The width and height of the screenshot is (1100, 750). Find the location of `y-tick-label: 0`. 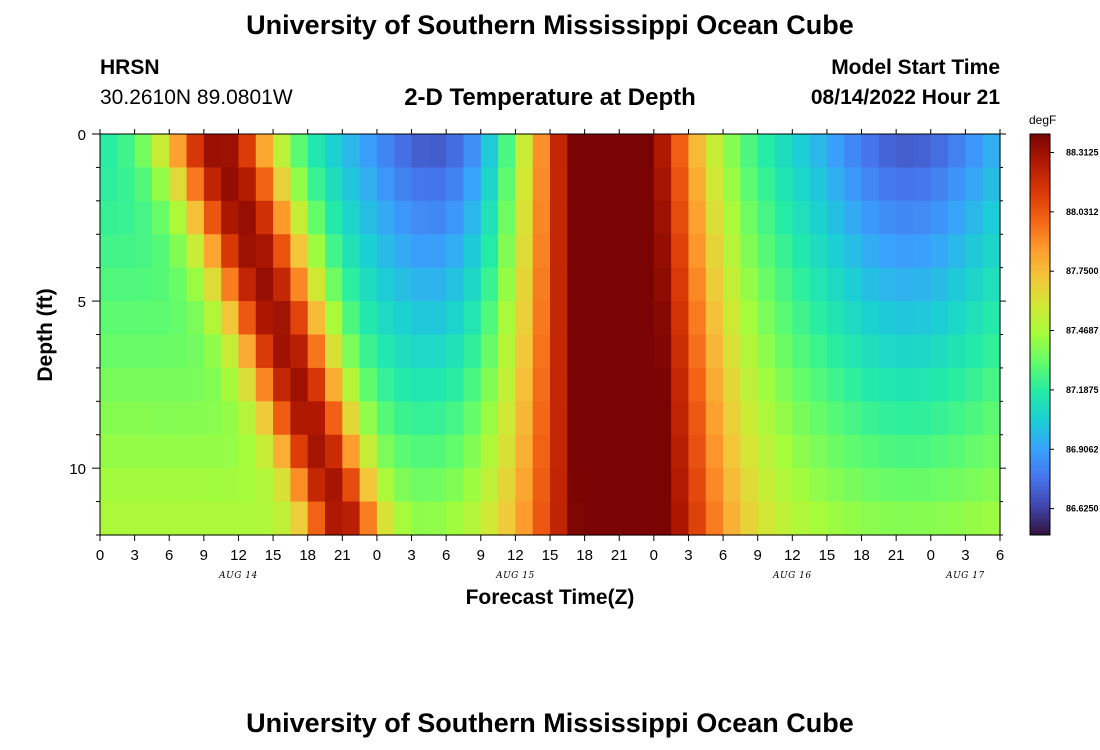

y-tick-label: 0 is located at coordinates (82, 135).